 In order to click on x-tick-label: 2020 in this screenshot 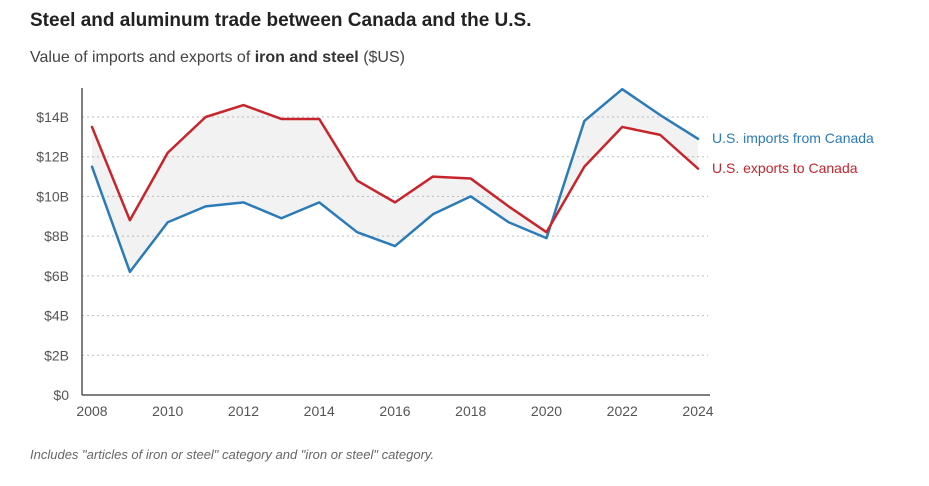, I will do `click(546, 411)`.